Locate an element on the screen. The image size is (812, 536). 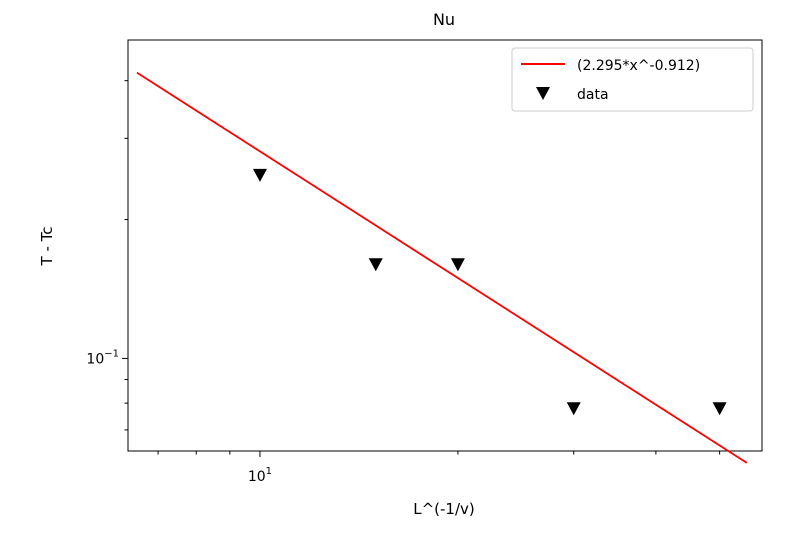
legend: (2.295*x^-0.912) data is located at coordinates (632, 79).